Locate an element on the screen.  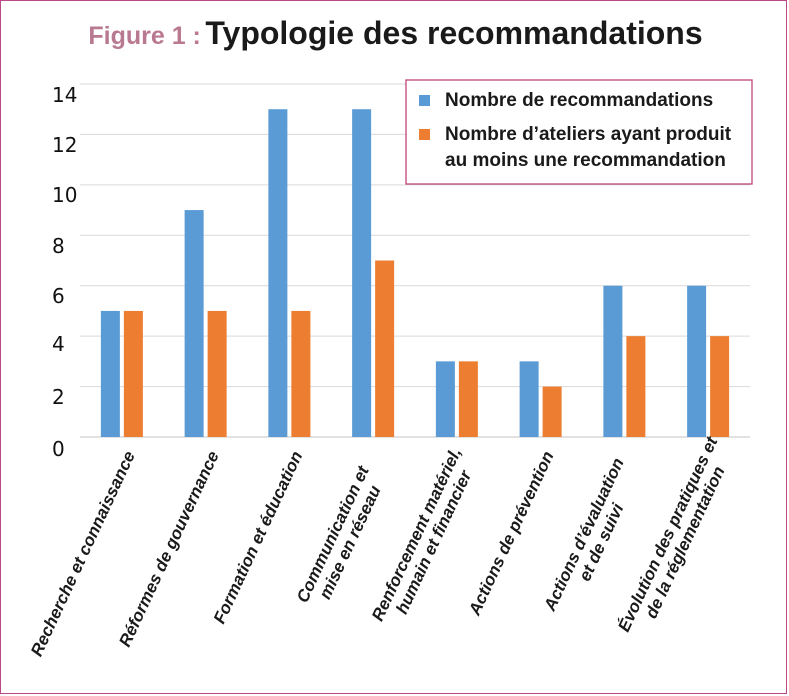
category-label: Communication etmise en réseau is located at coordinates (342, 538).